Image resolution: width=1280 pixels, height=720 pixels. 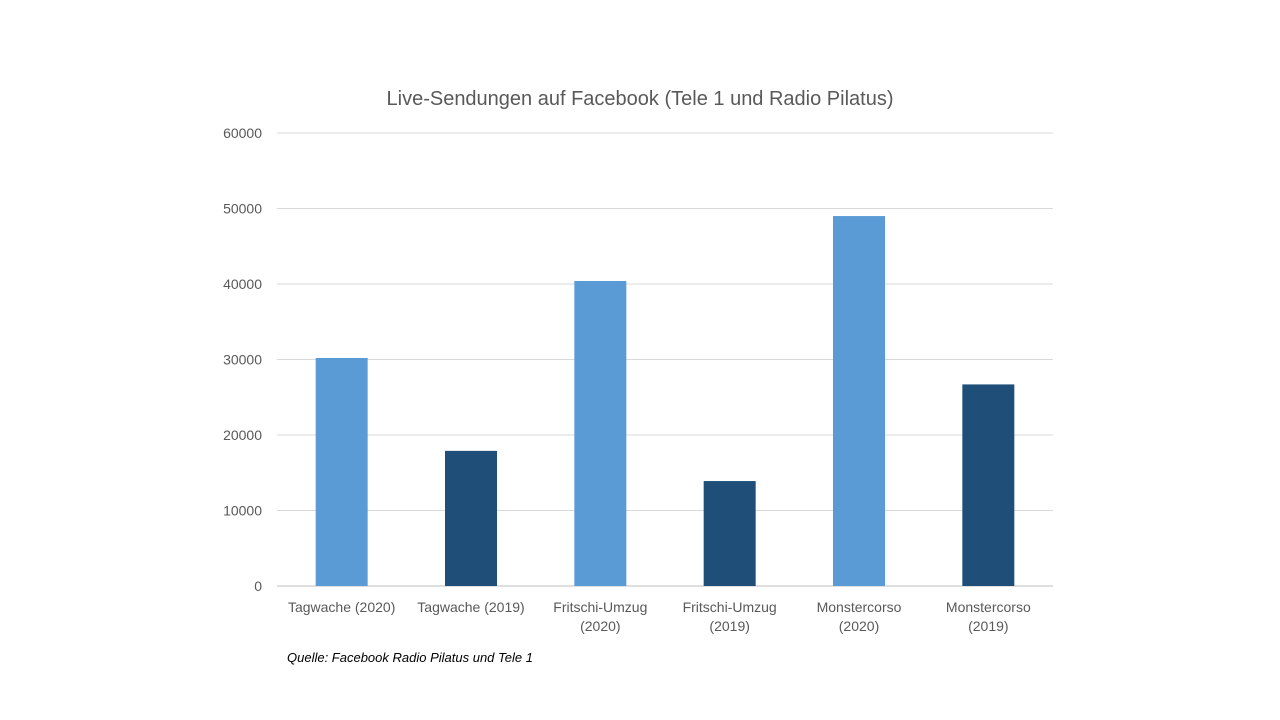 I want to click on x-category-label: Tagwache (2019), so click(x=470, y=607).